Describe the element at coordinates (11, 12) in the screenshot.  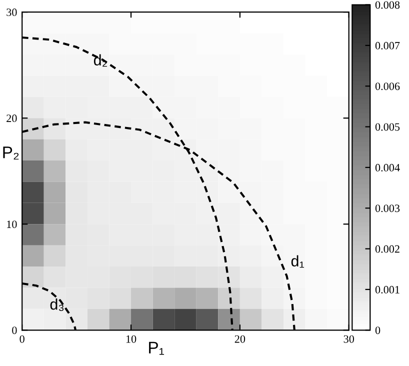
I see `y-tick-label: 30` at that location.